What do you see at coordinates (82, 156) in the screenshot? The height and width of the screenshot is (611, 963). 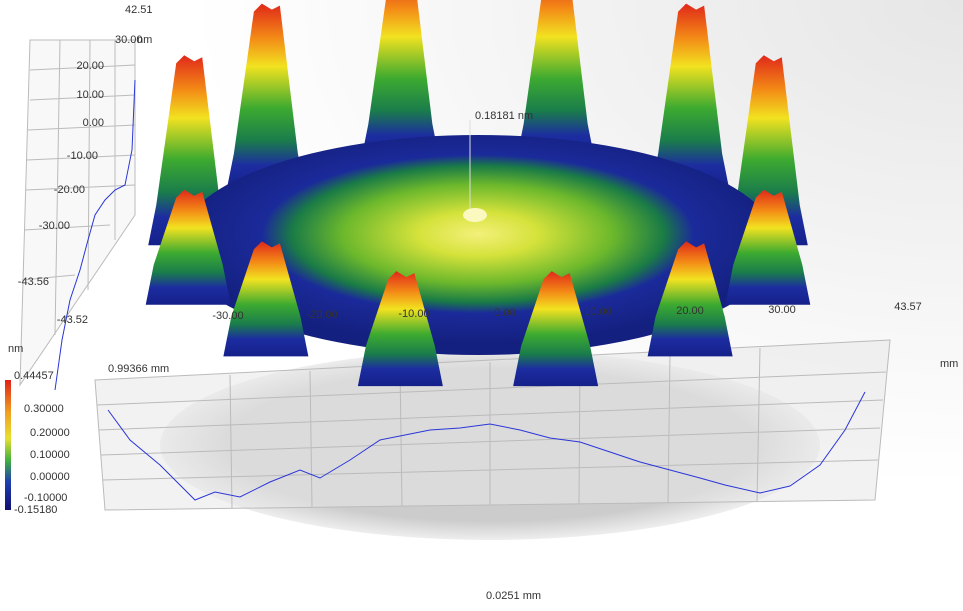 I see `tick: -10.00` at bounding box center [82, 156].